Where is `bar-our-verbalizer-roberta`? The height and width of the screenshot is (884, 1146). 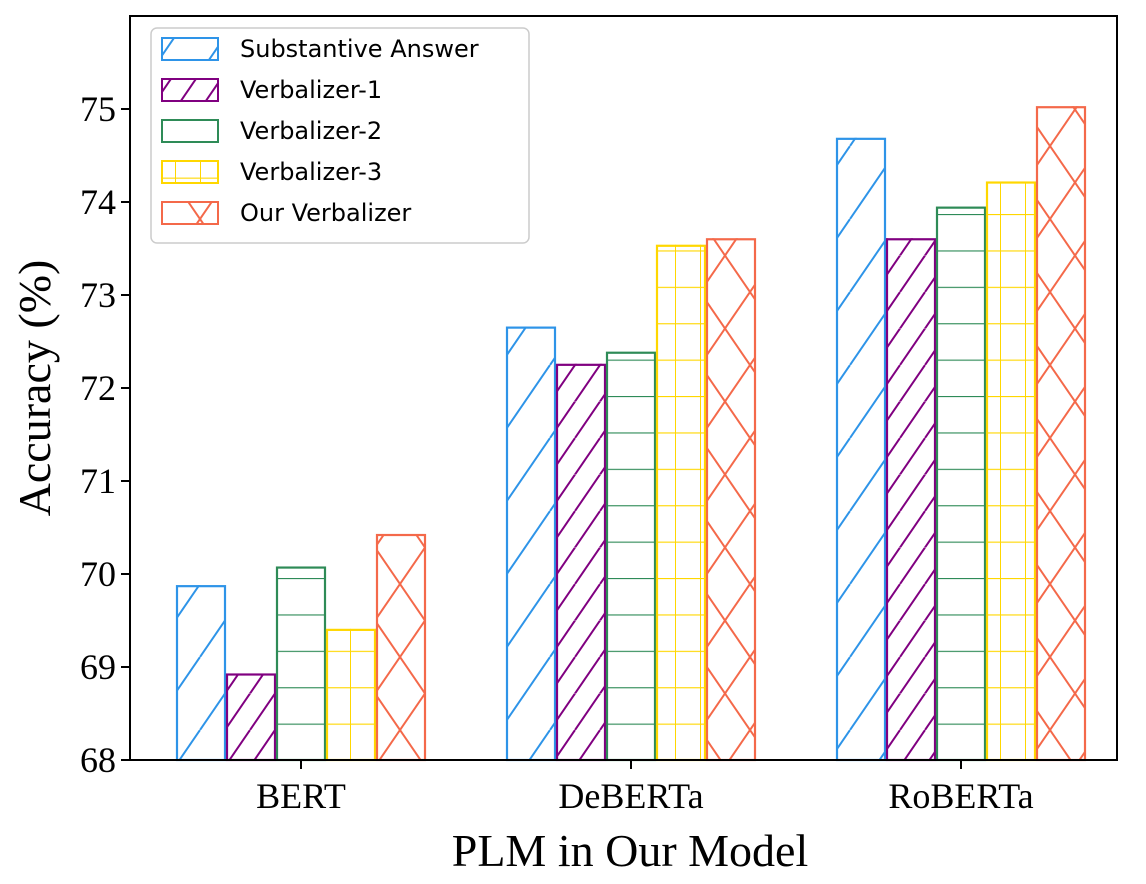 bar-our-verbalizer-roberta is located at coordinates (1061, 434).